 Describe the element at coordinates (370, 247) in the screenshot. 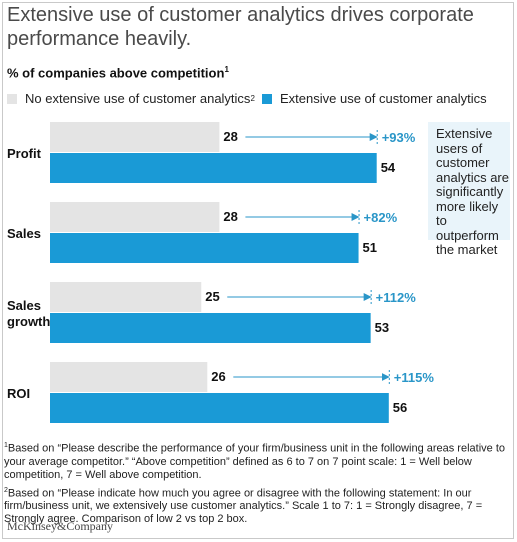

I see `value-label-extensive-1: 51` at that location.